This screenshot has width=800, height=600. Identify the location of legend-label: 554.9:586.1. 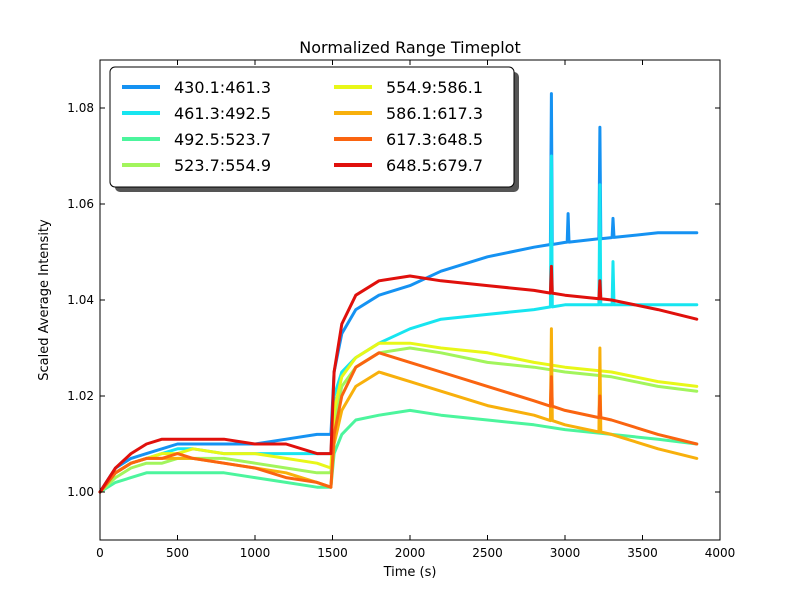
(434, 87).